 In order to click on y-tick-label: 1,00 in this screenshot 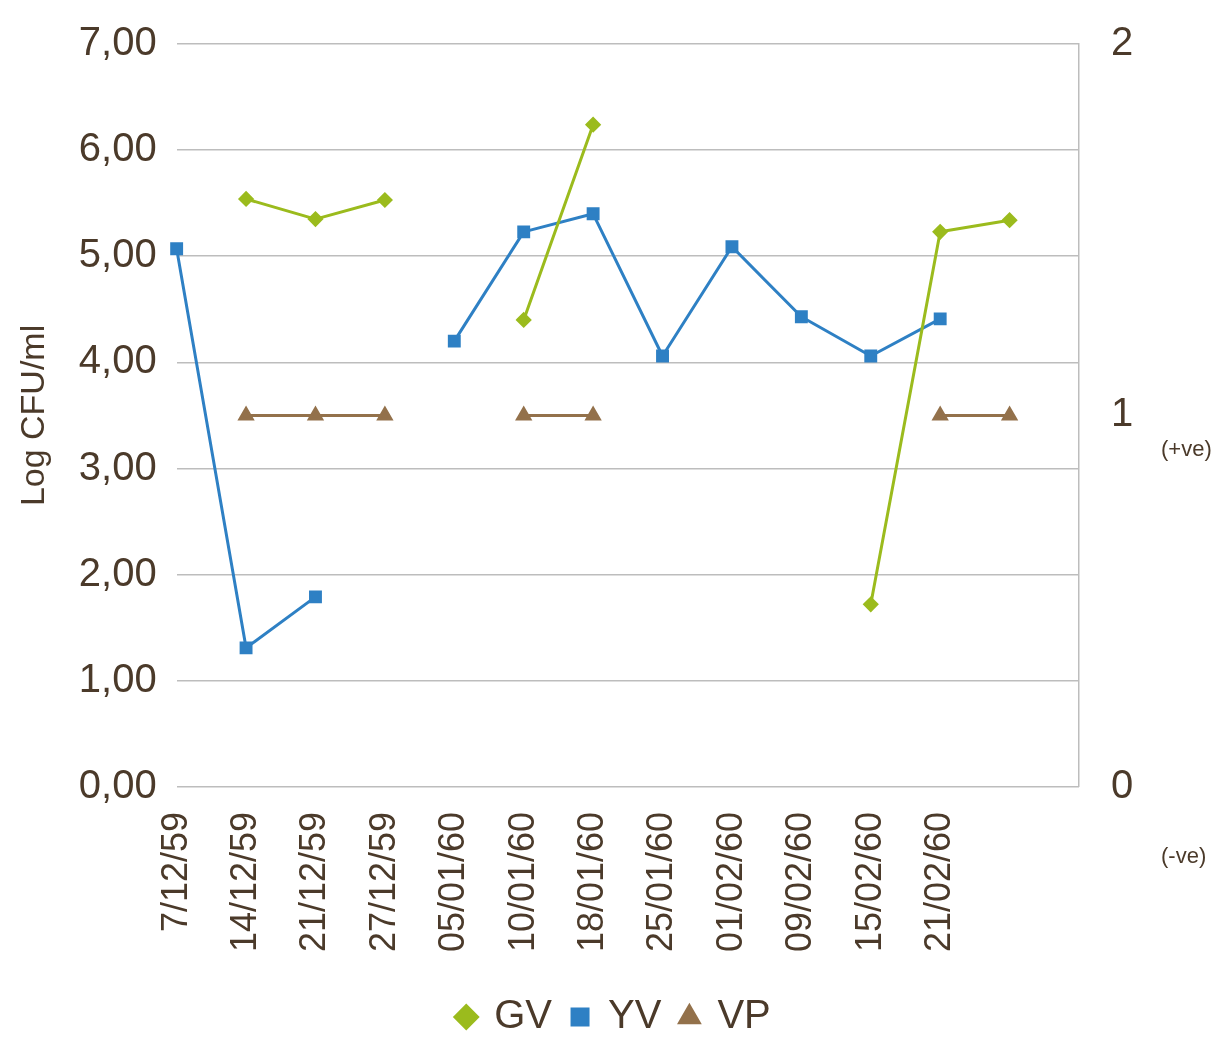, I will do `click(117, 677)`.